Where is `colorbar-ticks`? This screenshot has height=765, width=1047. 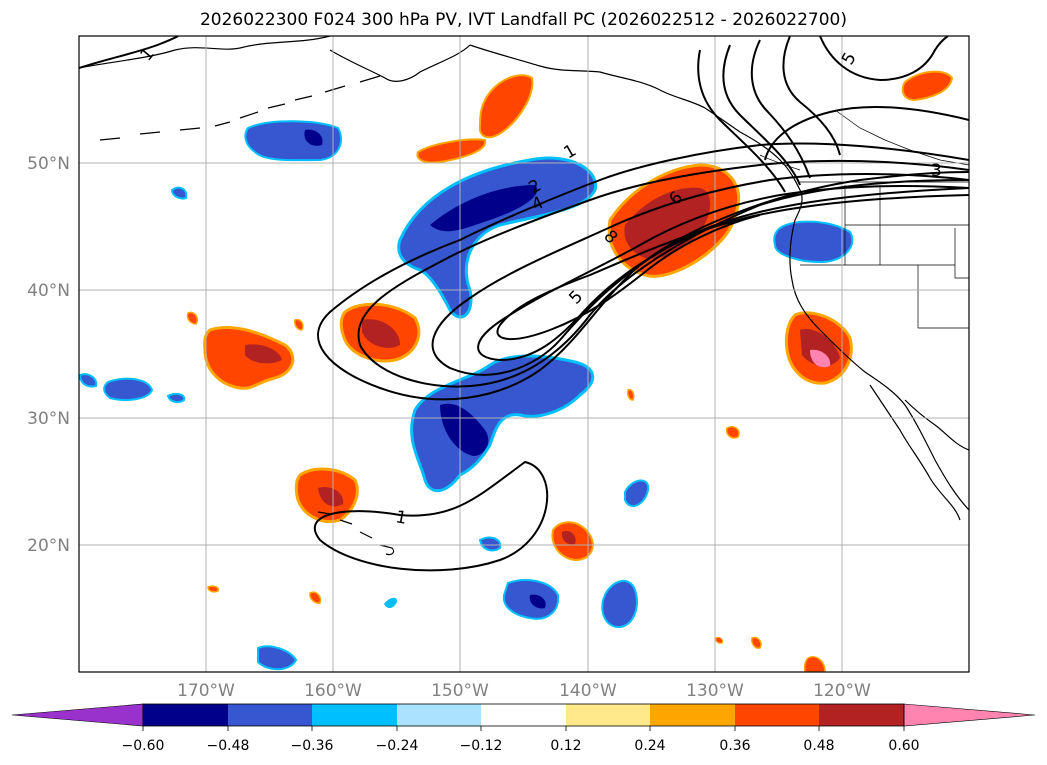
colorbar-ticks is located at coordinates (523, 728).